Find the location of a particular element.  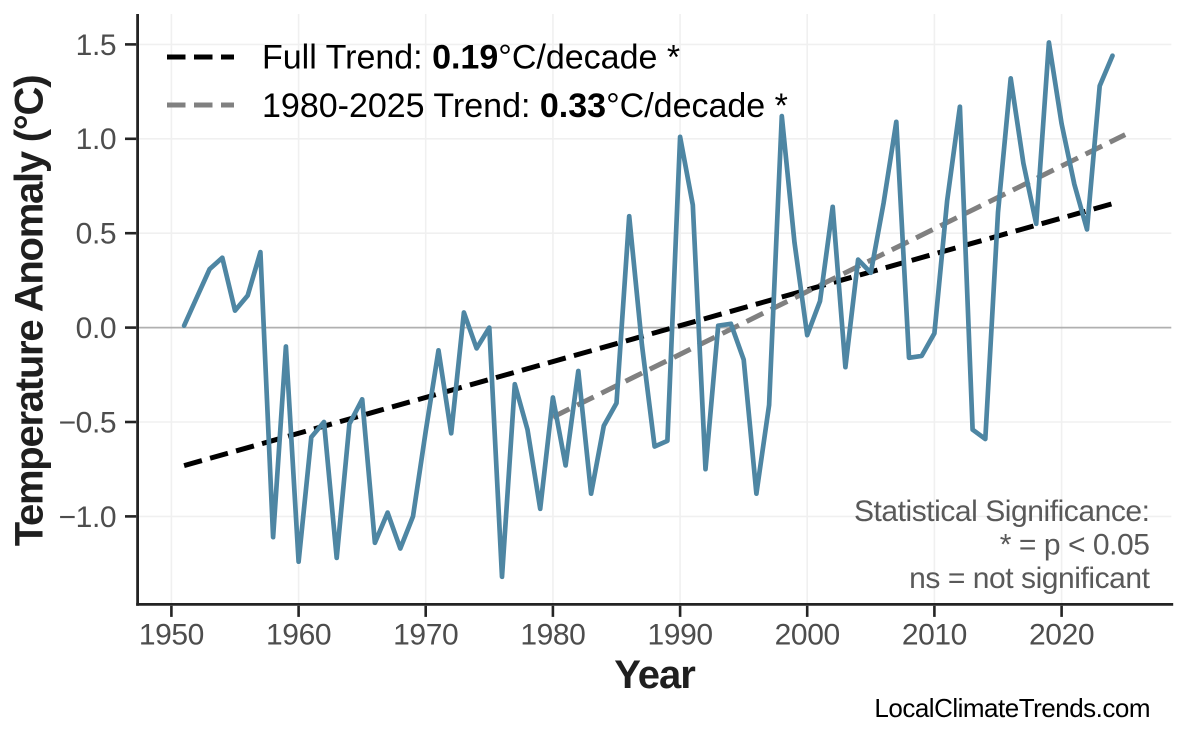

svg-text: * = p < 0.05 is located at coordinates (1075, 544).